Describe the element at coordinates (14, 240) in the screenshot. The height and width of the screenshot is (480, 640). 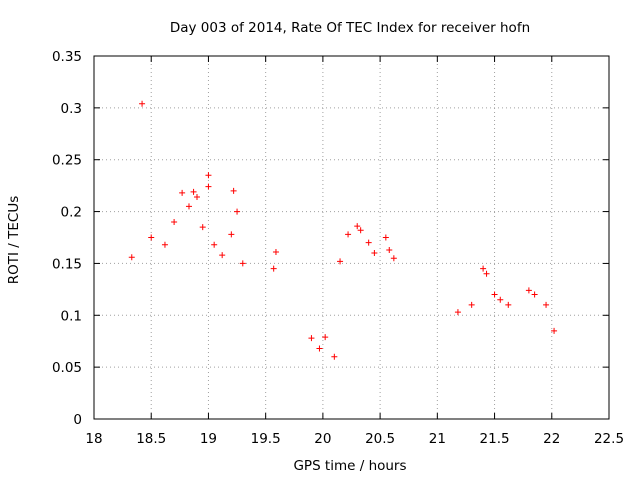
I see `y-axis-label: ROTI / TECUs` at that location.